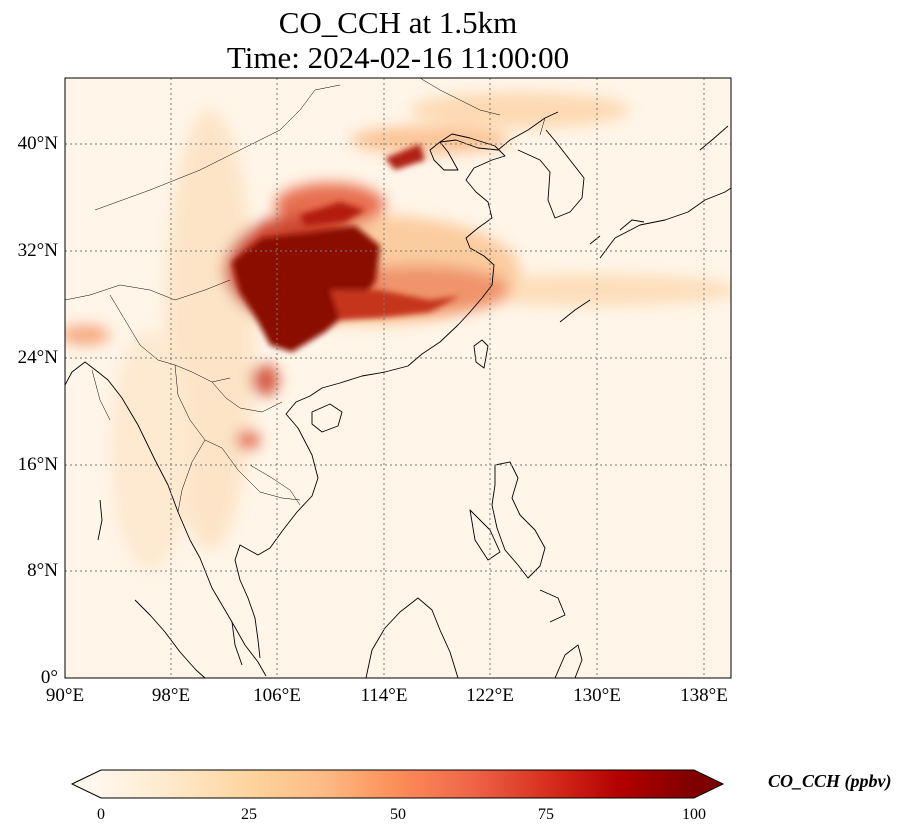 The width and height of the screenshot is (921, 836). I want to click on lon-tick-label: 130°E, so click(597, 695).